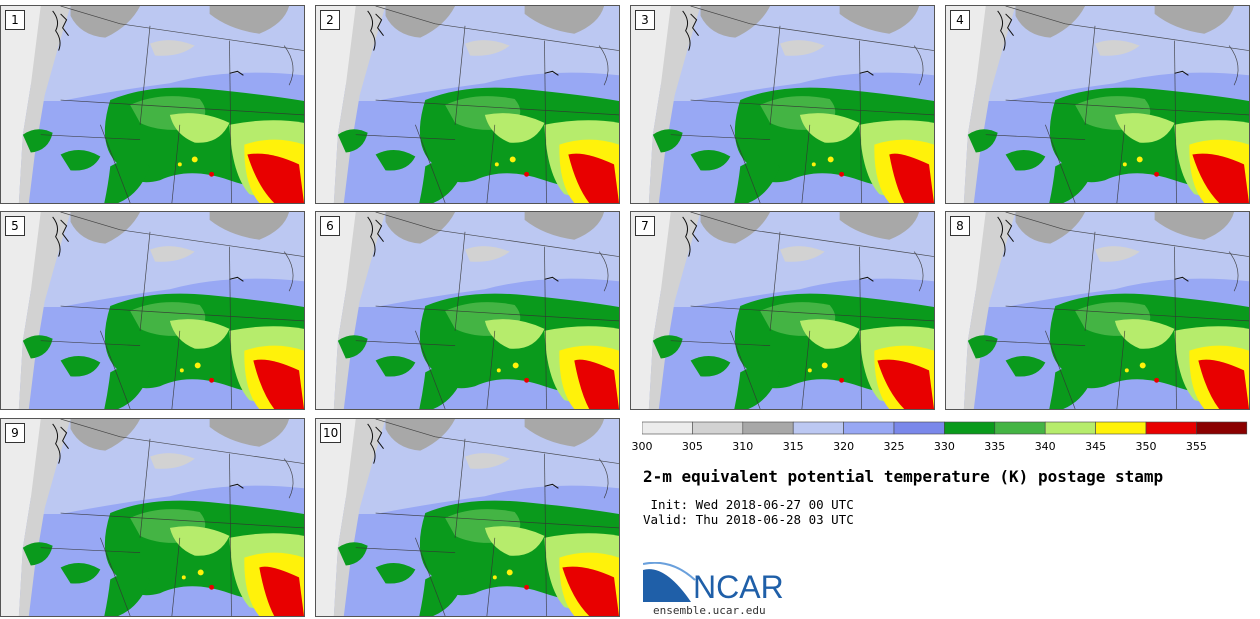  I want to click on member-map-panel: 3, so click(782, 104).